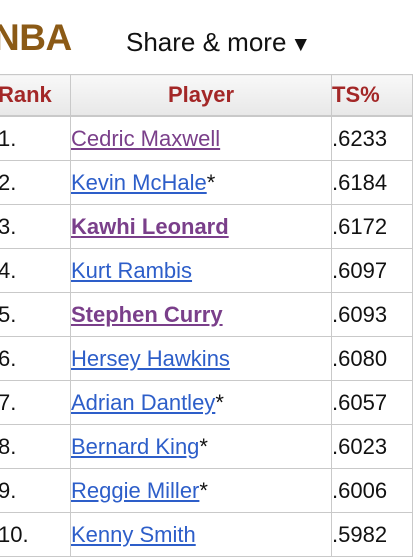 Image resolution: width=418 pixels, height=557 pixels. I want to click on table-row: 6. Hersey Hawkins .6080, so click(206, 358).